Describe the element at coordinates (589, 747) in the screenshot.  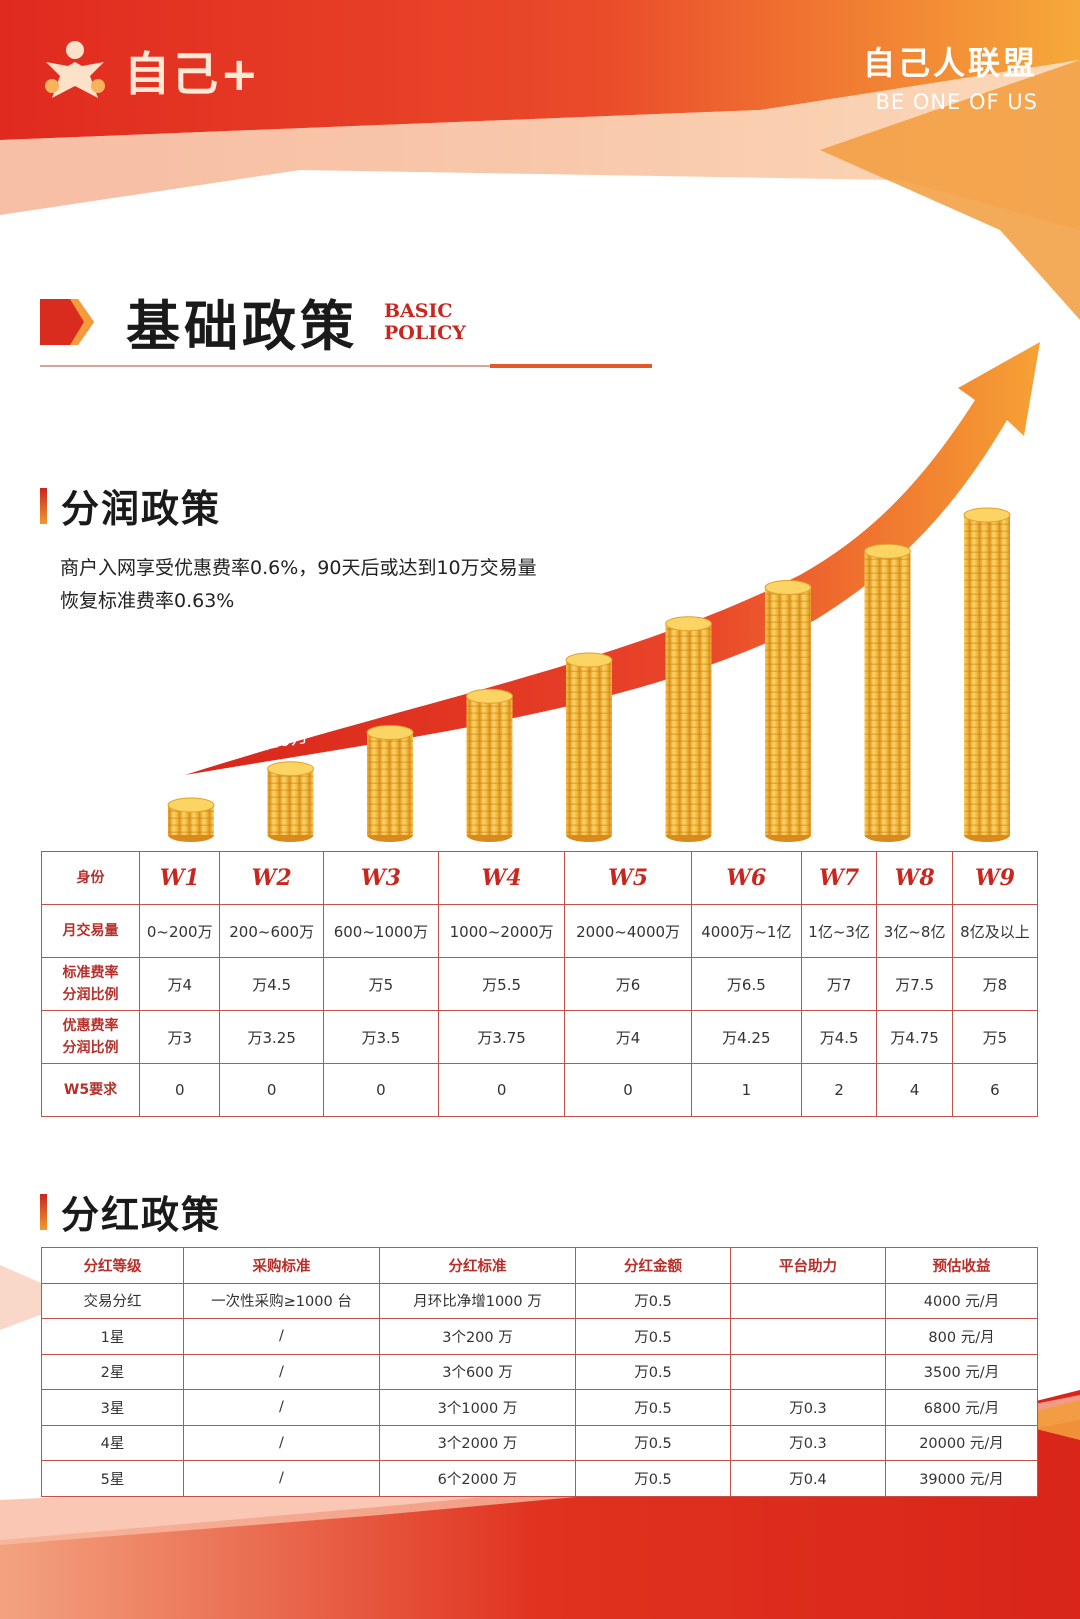
I see `coin-stack-w5` at that location.